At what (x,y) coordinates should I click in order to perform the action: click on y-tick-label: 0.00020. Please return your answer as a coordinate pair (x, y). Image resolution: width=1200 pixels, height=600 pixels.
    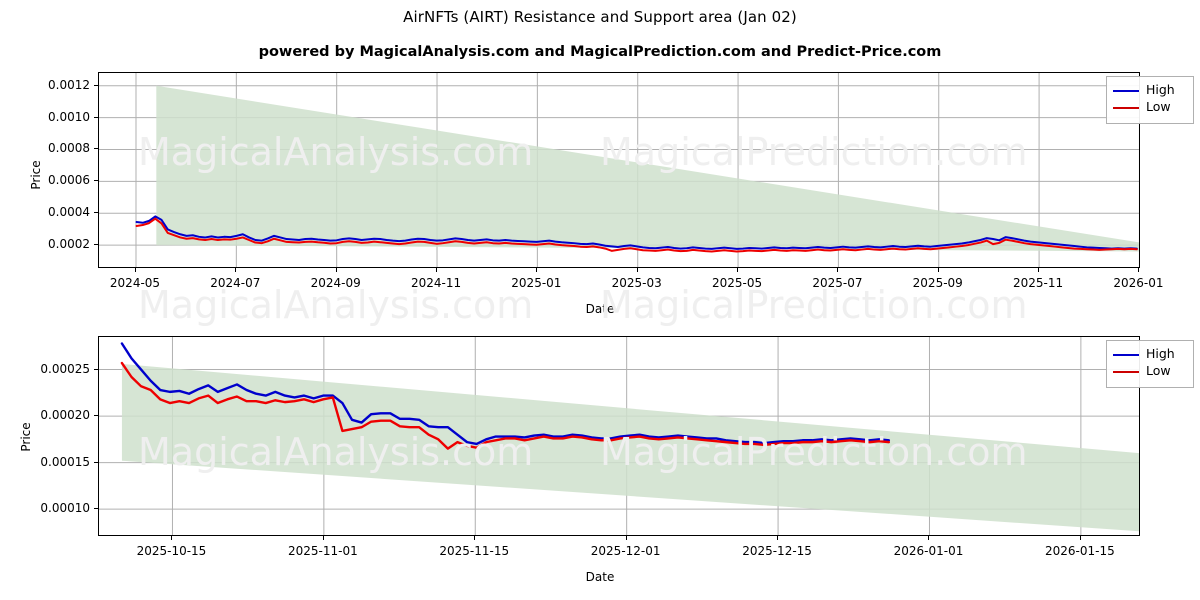
    Looking at the image, I should click on (65, 415).